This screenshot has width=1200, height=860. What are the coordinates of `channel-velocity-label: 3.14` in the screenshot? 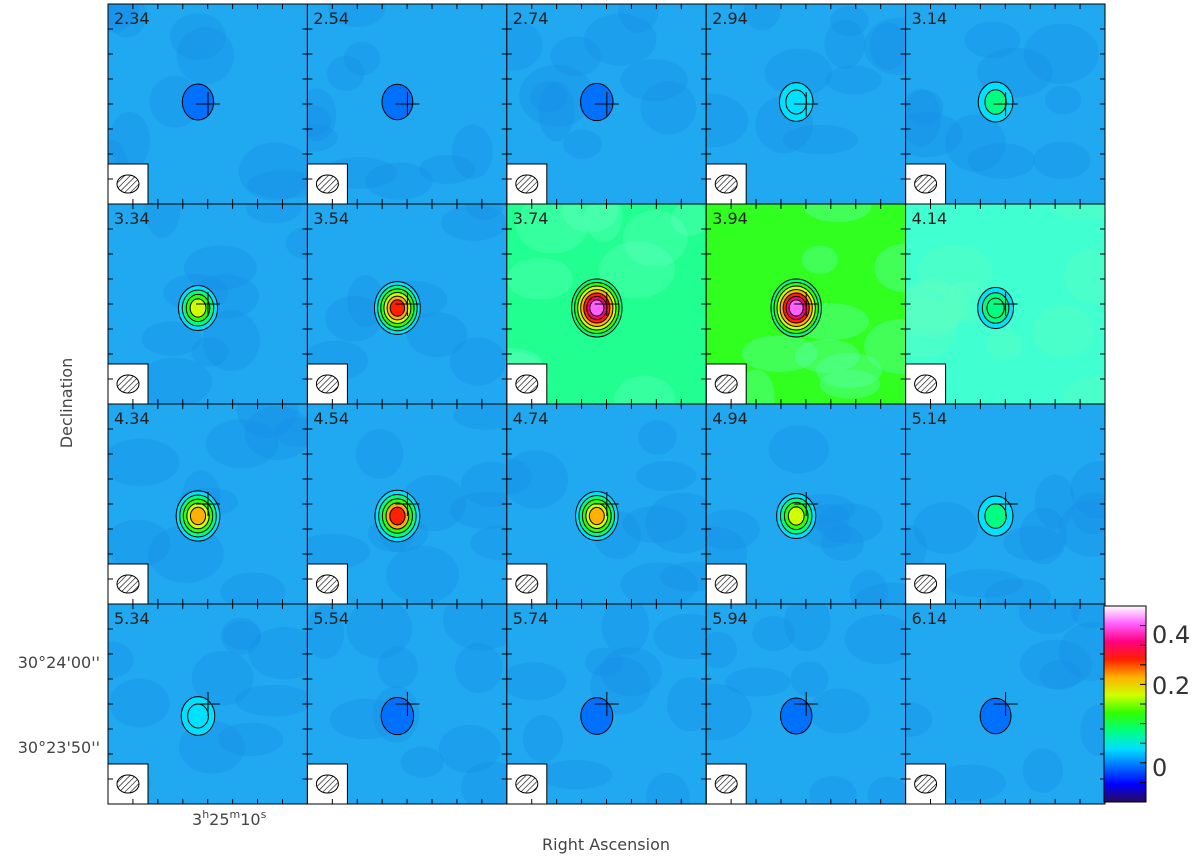 It's located at (930, 18).